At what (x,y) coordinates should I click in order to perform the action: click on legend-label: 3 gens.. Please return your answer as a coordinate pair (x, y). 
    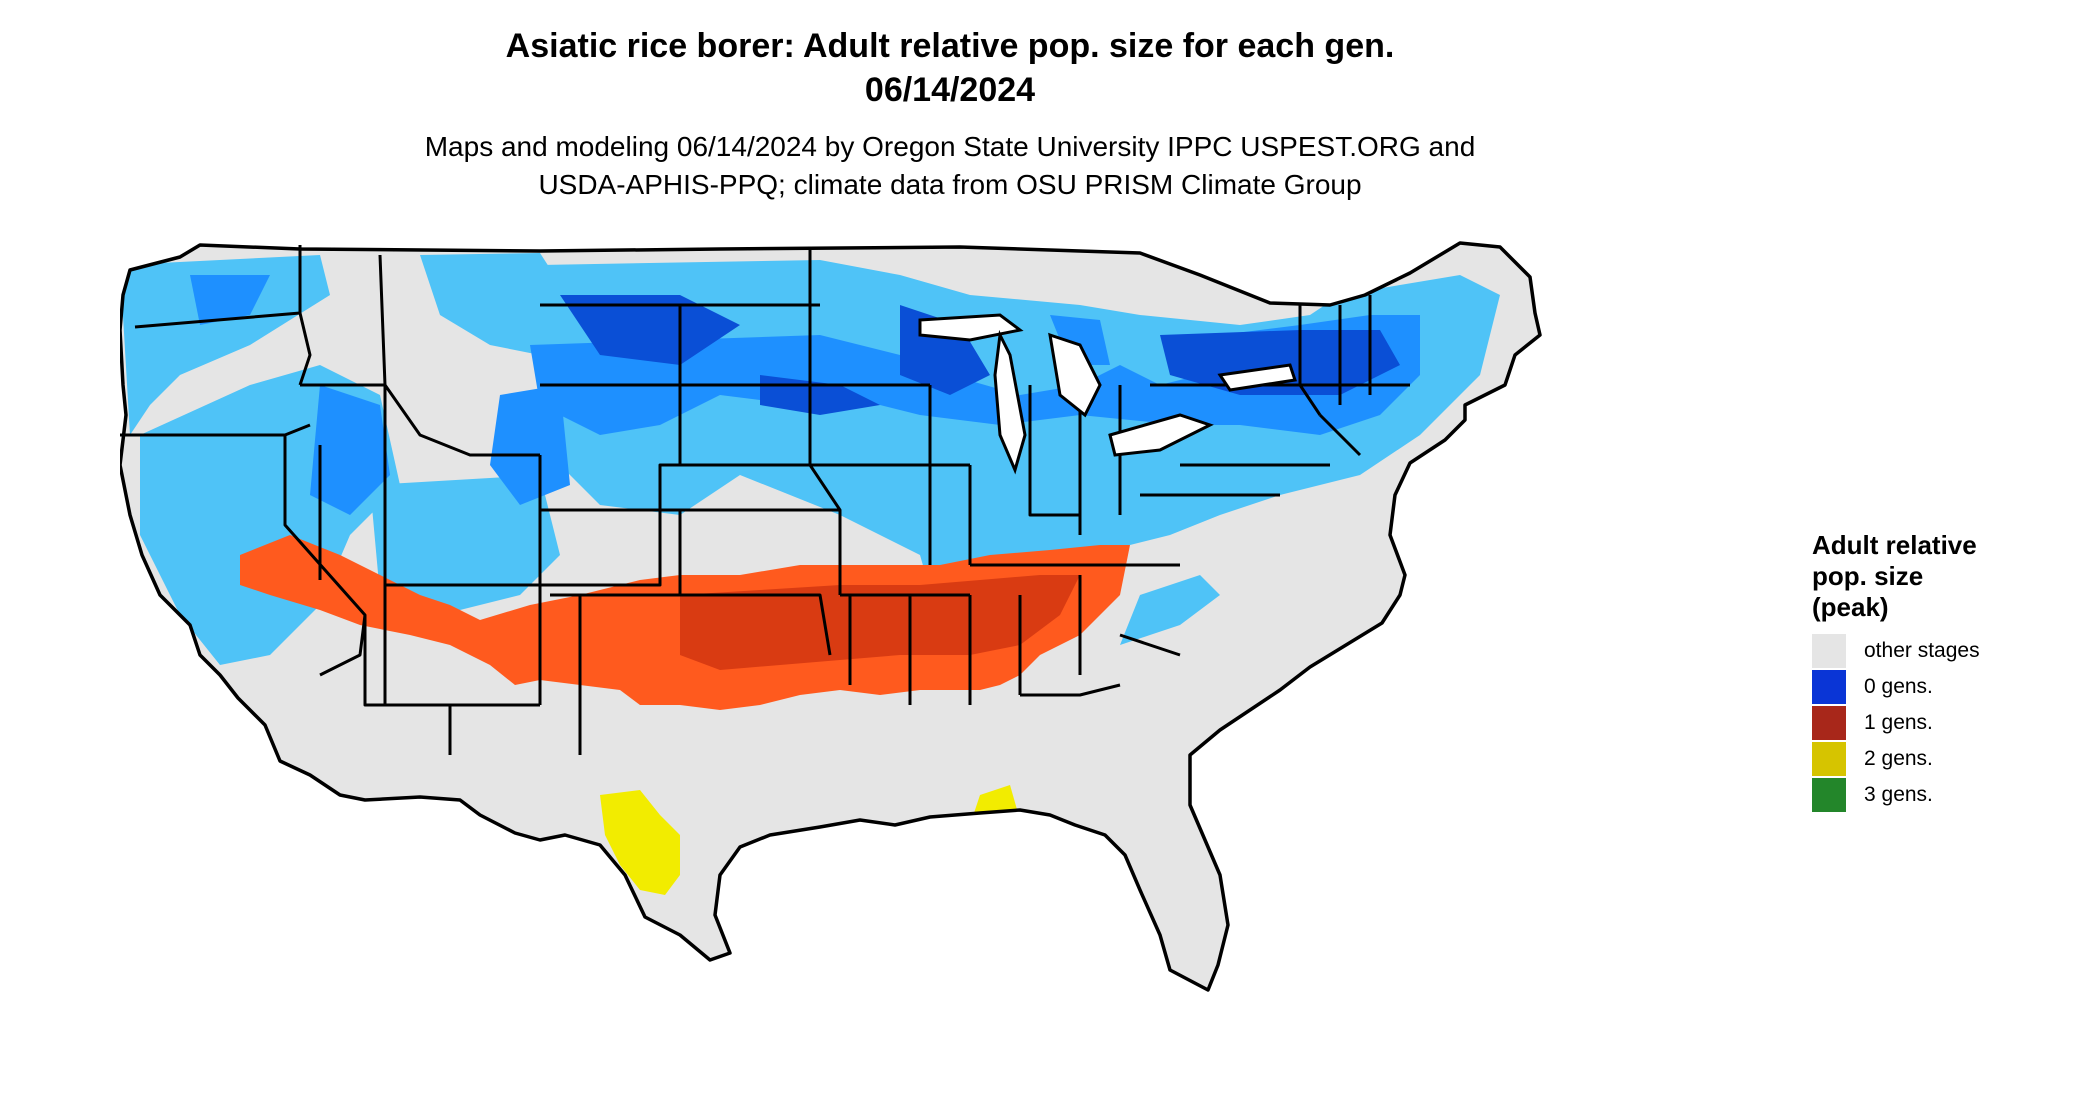
    Looking at the image, I should click on (1898, 794).